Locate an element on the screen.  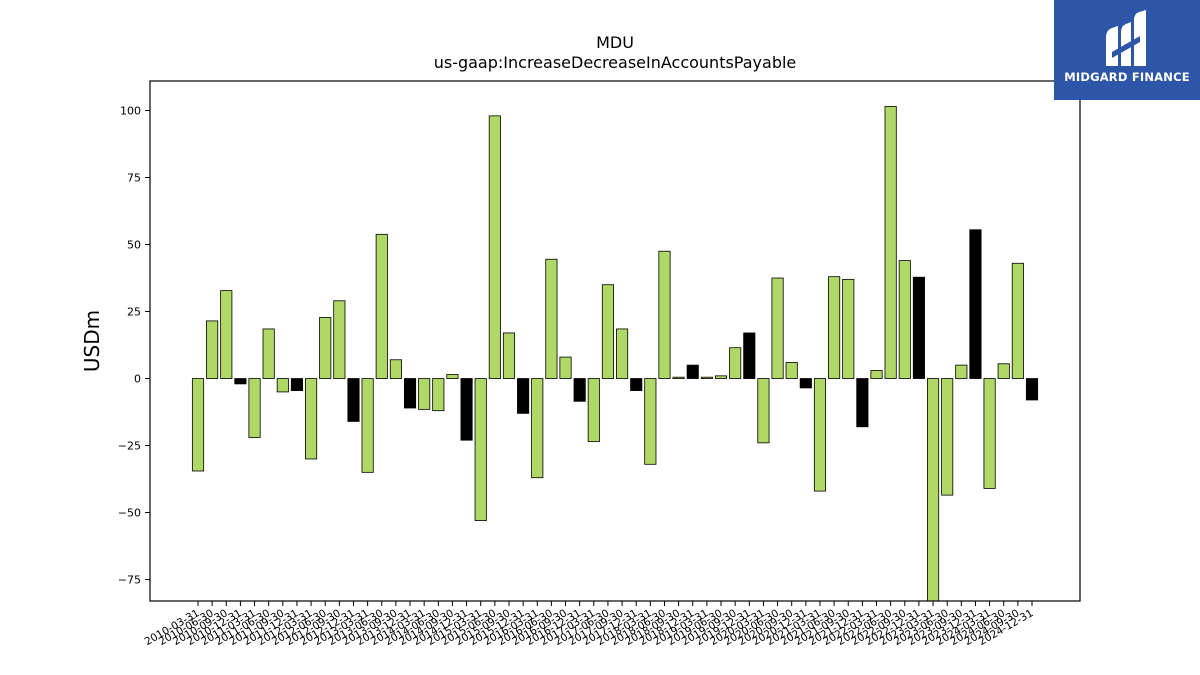
midgard-finance-logo: MIDGARD FINANCE is located at coordinates (1127, 50).